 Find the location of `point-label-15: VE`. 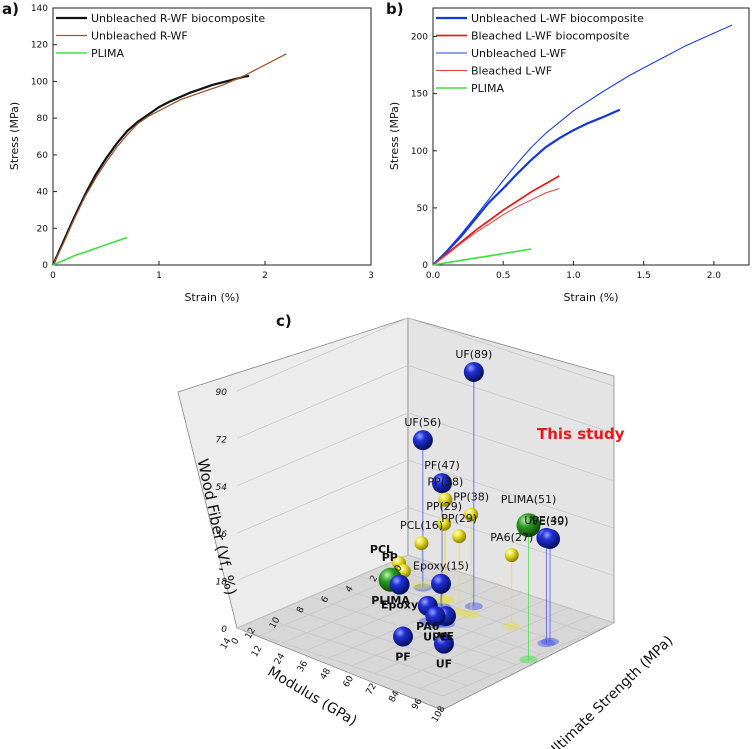

point-label-15: VE is located at coordinates (446, 636).